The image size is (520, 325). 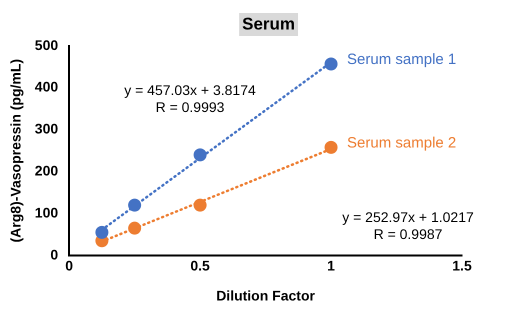 What do you see at coordinates (408, 225) in the screenshot?
I see `annotation: y = 252.97x + 1.0217 R = 0.9987` at bounding box center [408, 225].